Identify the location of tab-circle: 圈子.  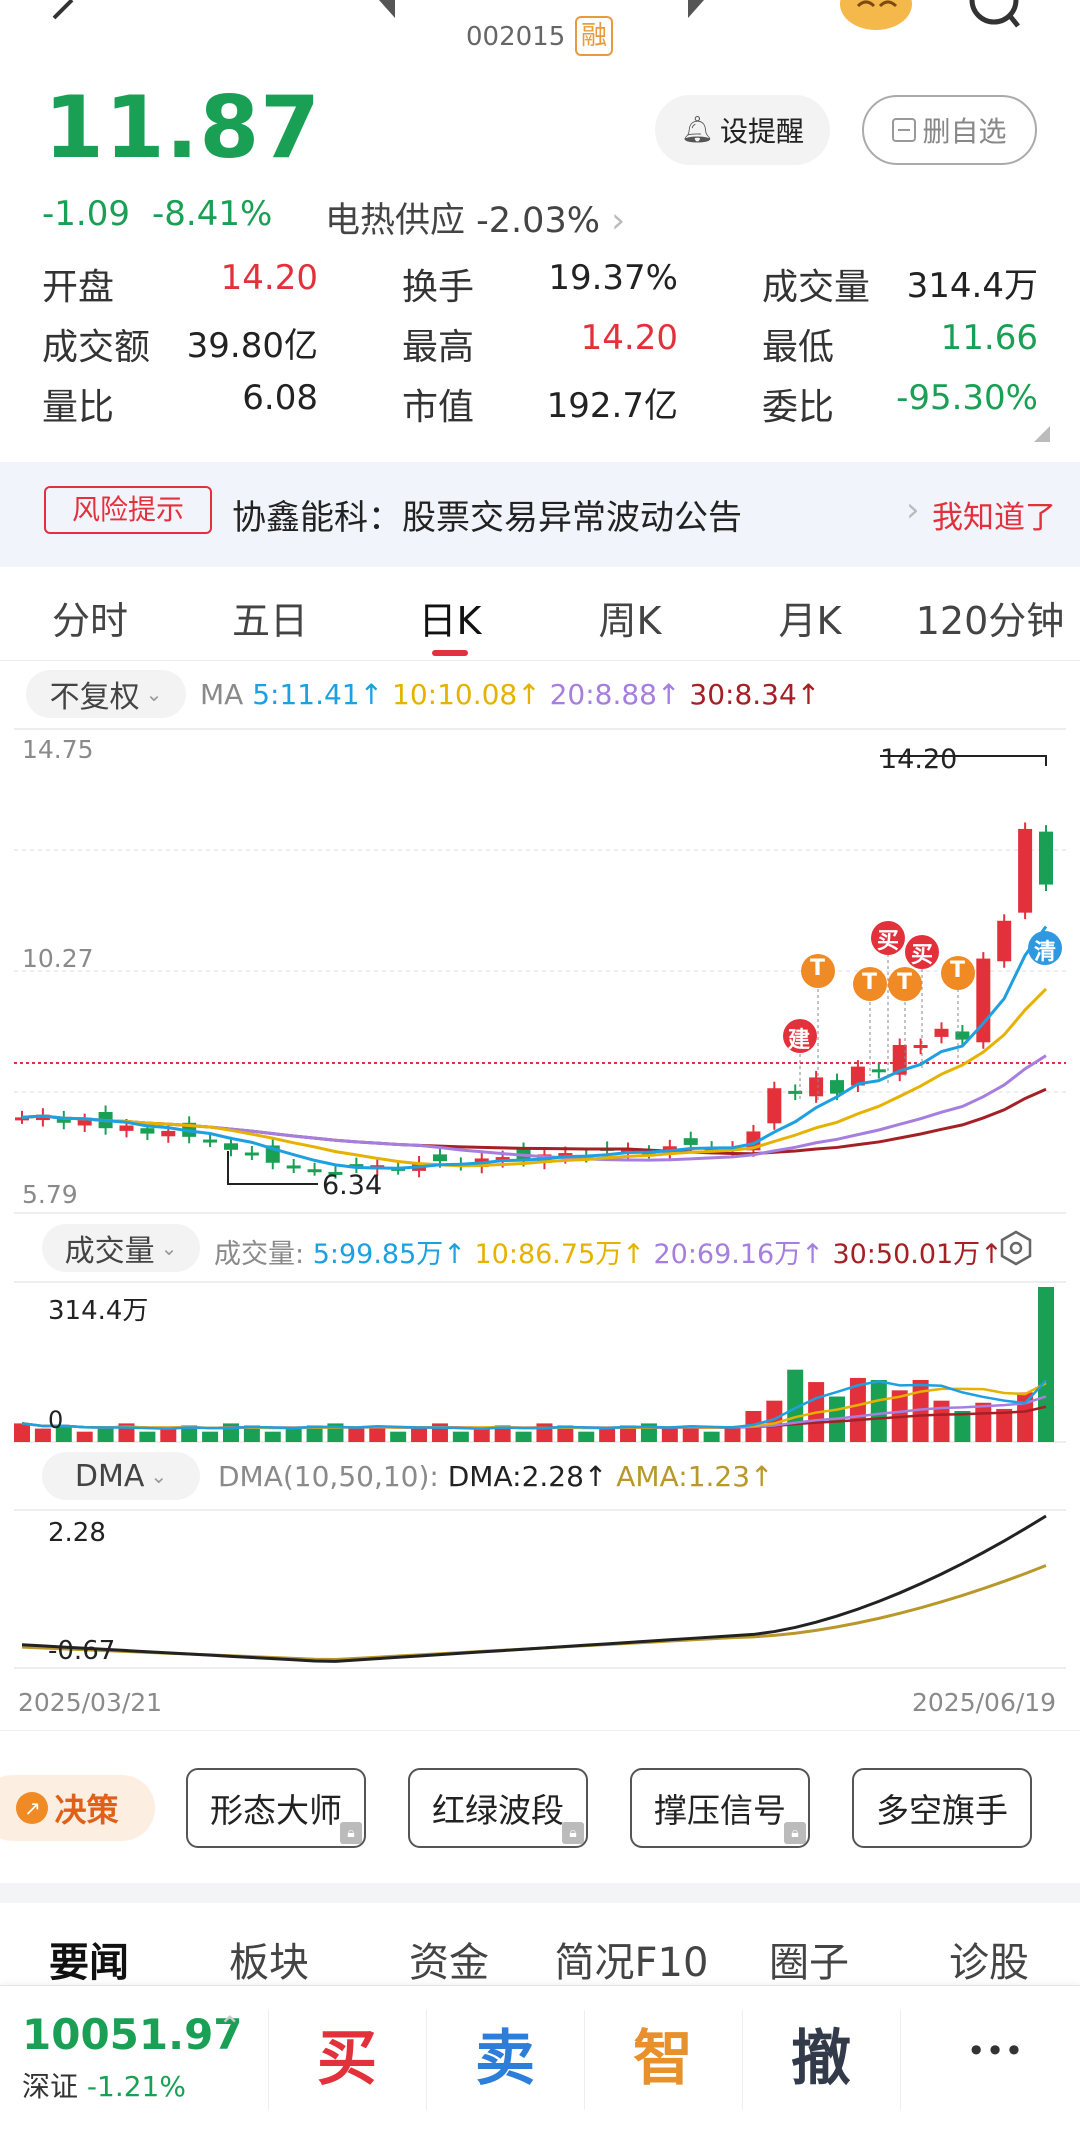
(809, 1963).